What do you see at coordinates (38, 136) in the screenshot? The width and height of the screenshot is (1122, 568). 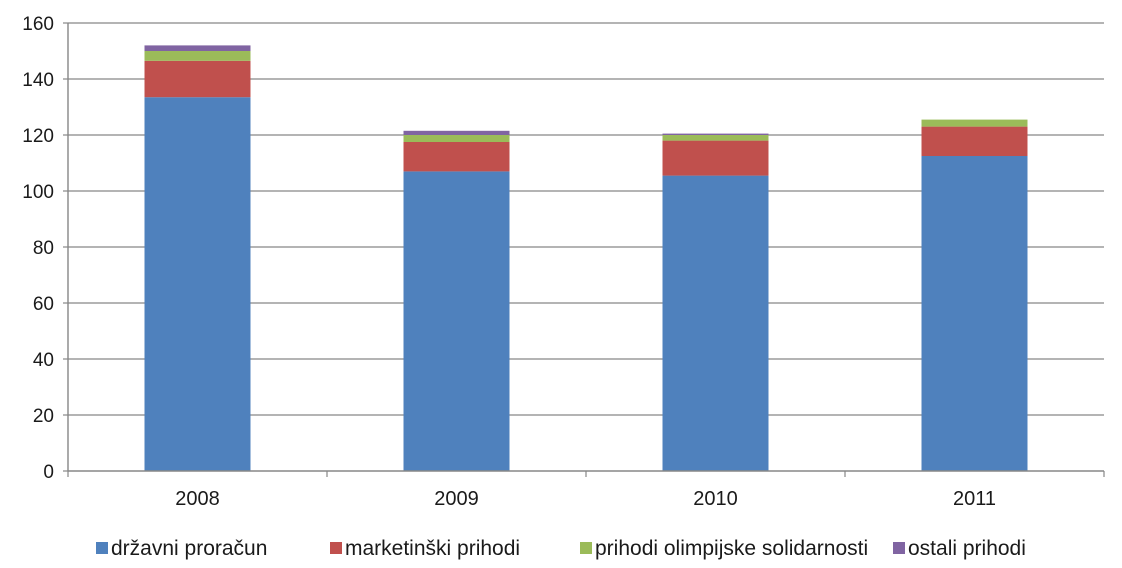 I see `y-tick-label: 120` at bounding box center [38, 136].